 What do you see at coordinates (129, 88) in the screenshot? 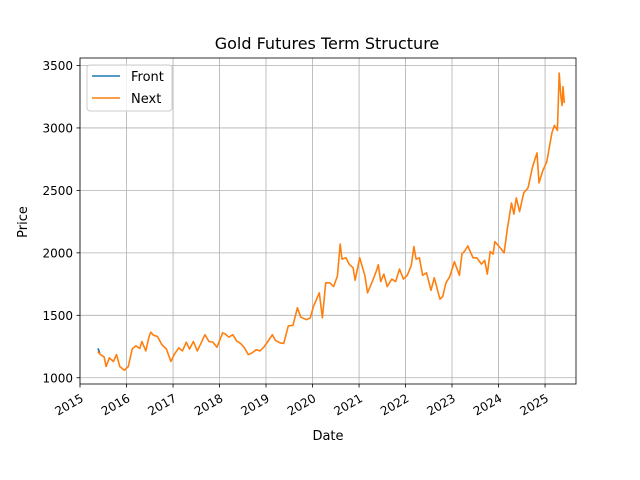
I see `legend: Front Next` at bounding box center [129, 88].